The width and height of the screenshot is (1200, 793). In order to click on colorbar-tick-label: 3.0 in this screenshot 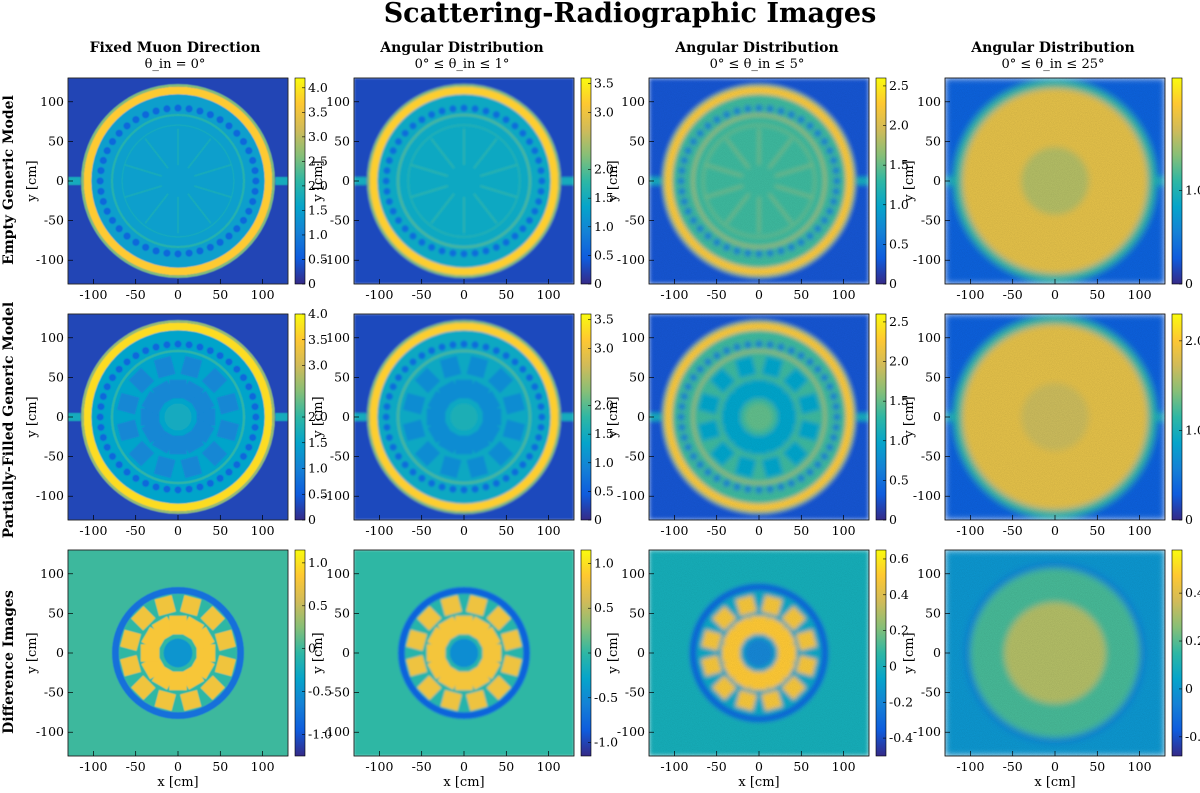, I will do `click(318, 136)`.